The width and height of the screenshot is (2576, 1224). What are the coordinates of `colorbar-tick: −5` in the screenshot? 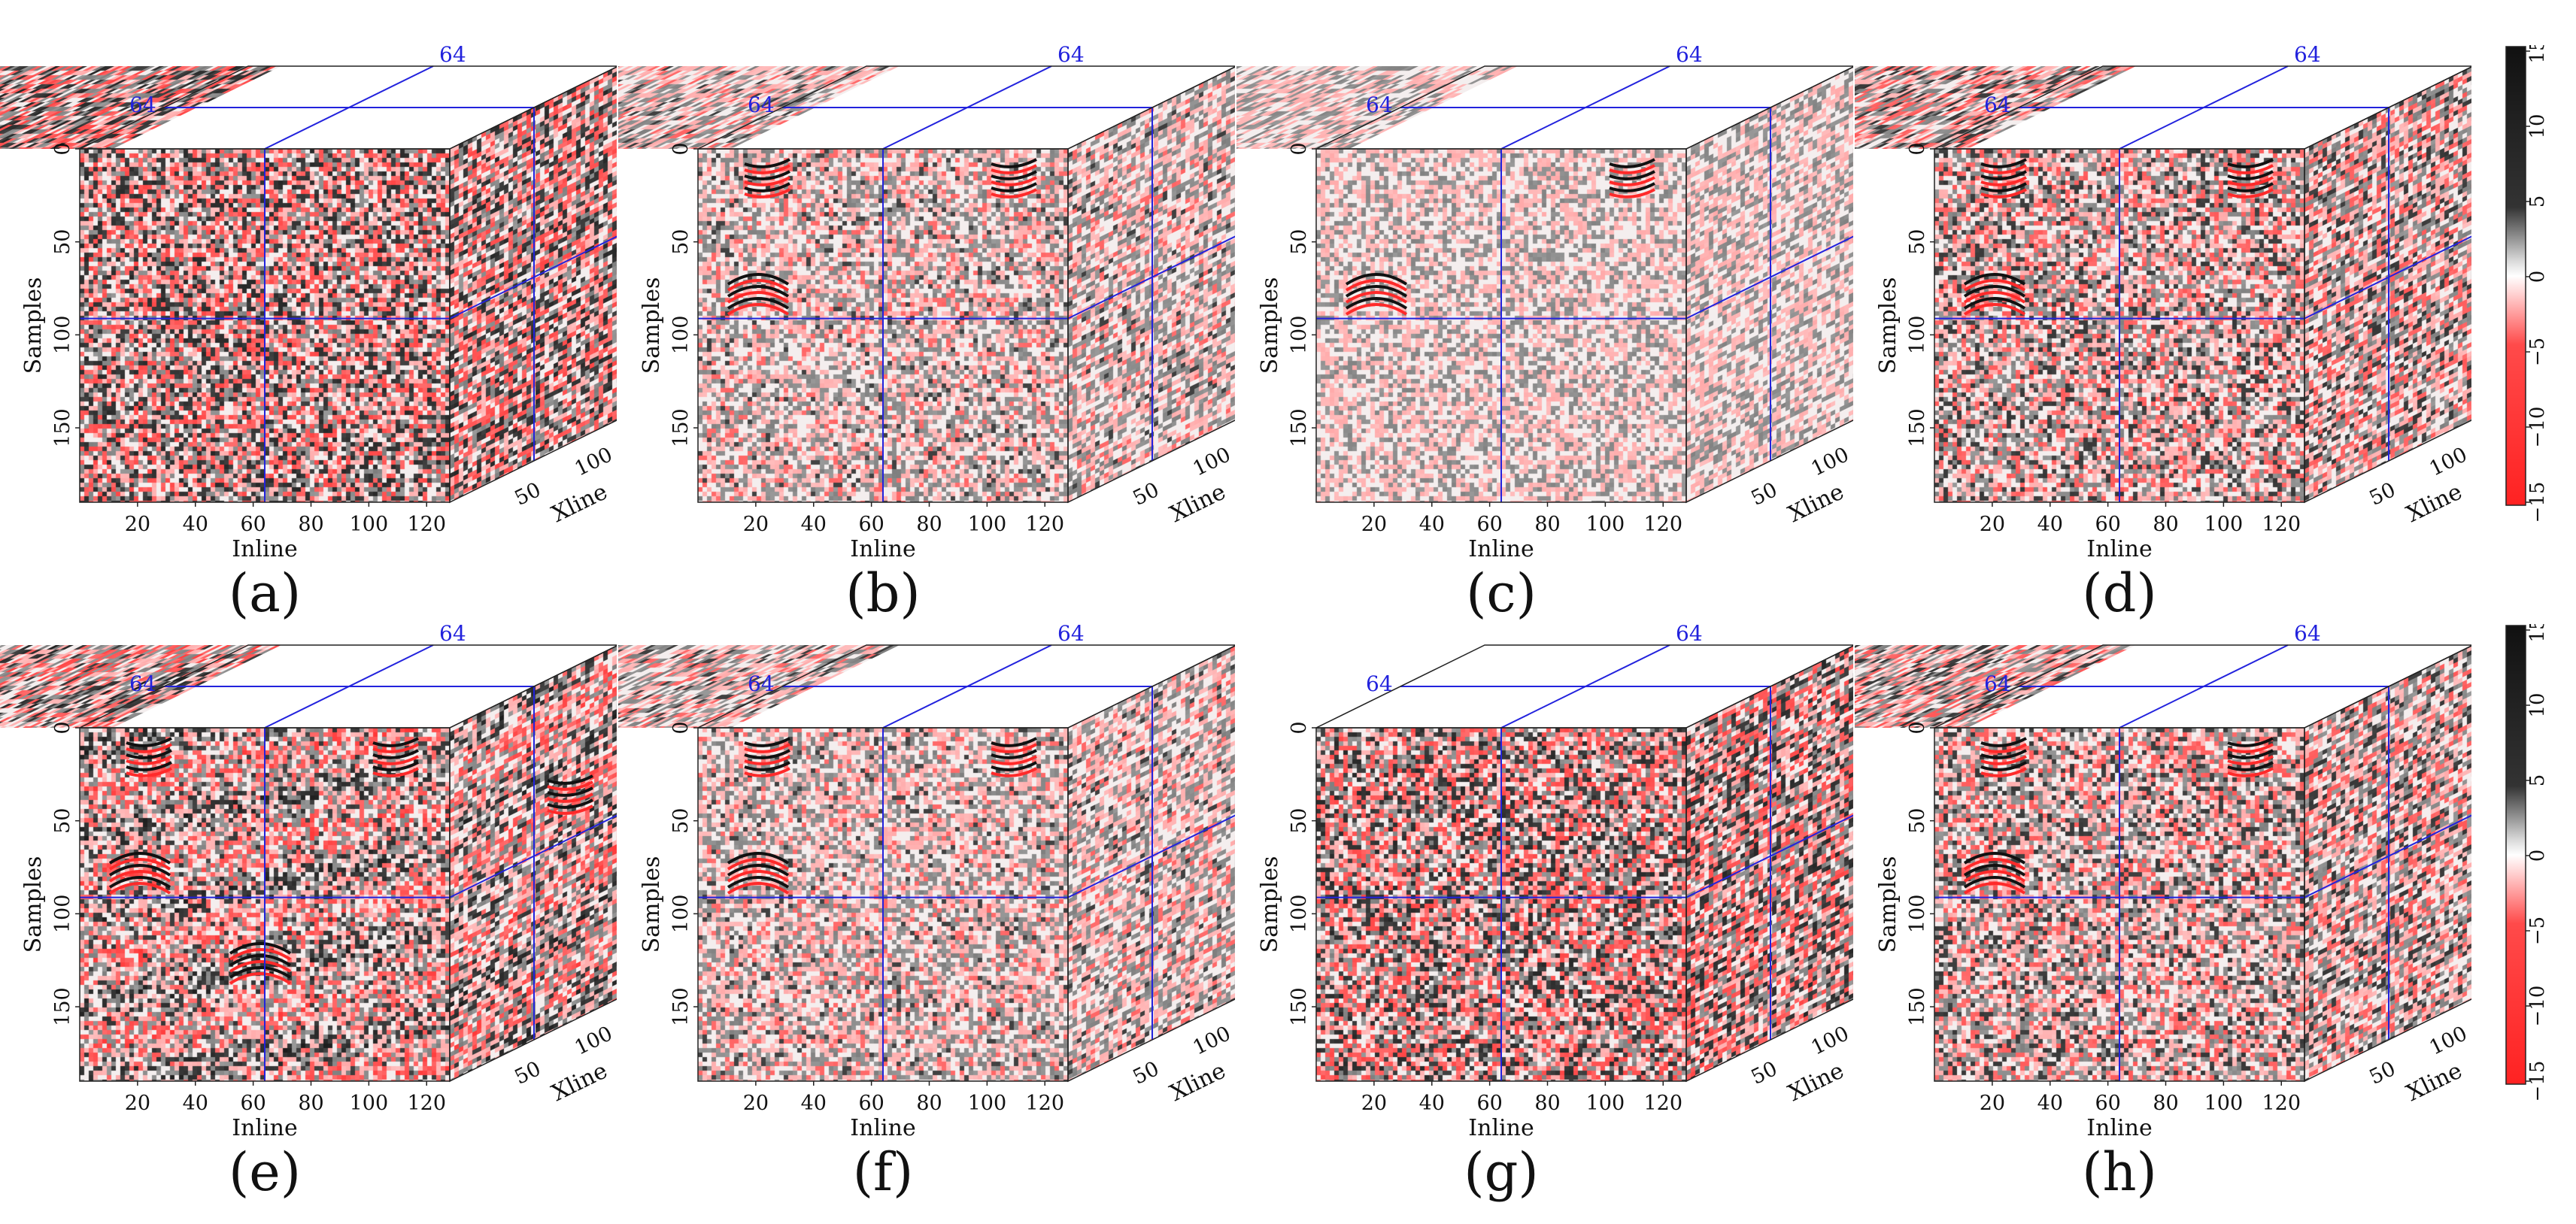 It's located at (2537, 930).